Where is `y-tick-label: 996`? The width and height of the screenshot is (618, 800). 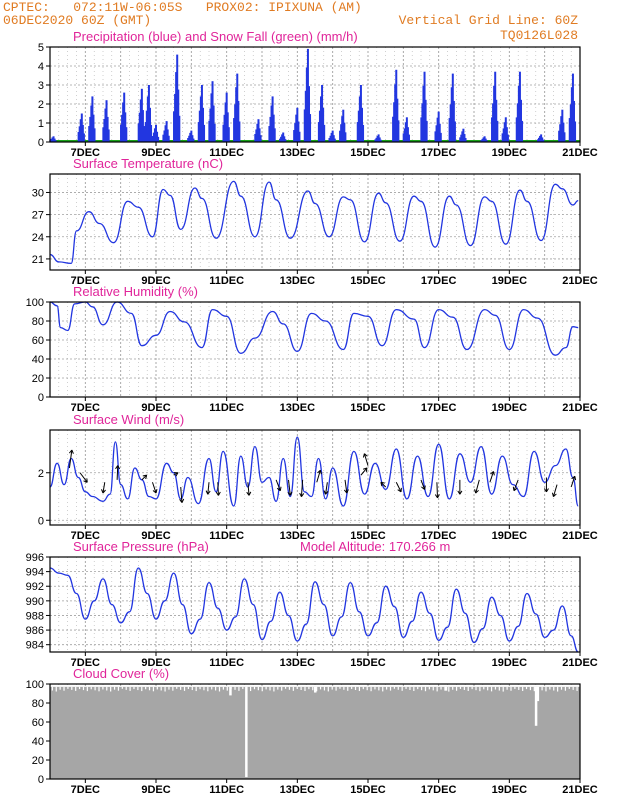 y-tick-label: 996 is located at coordinates (35, 558).